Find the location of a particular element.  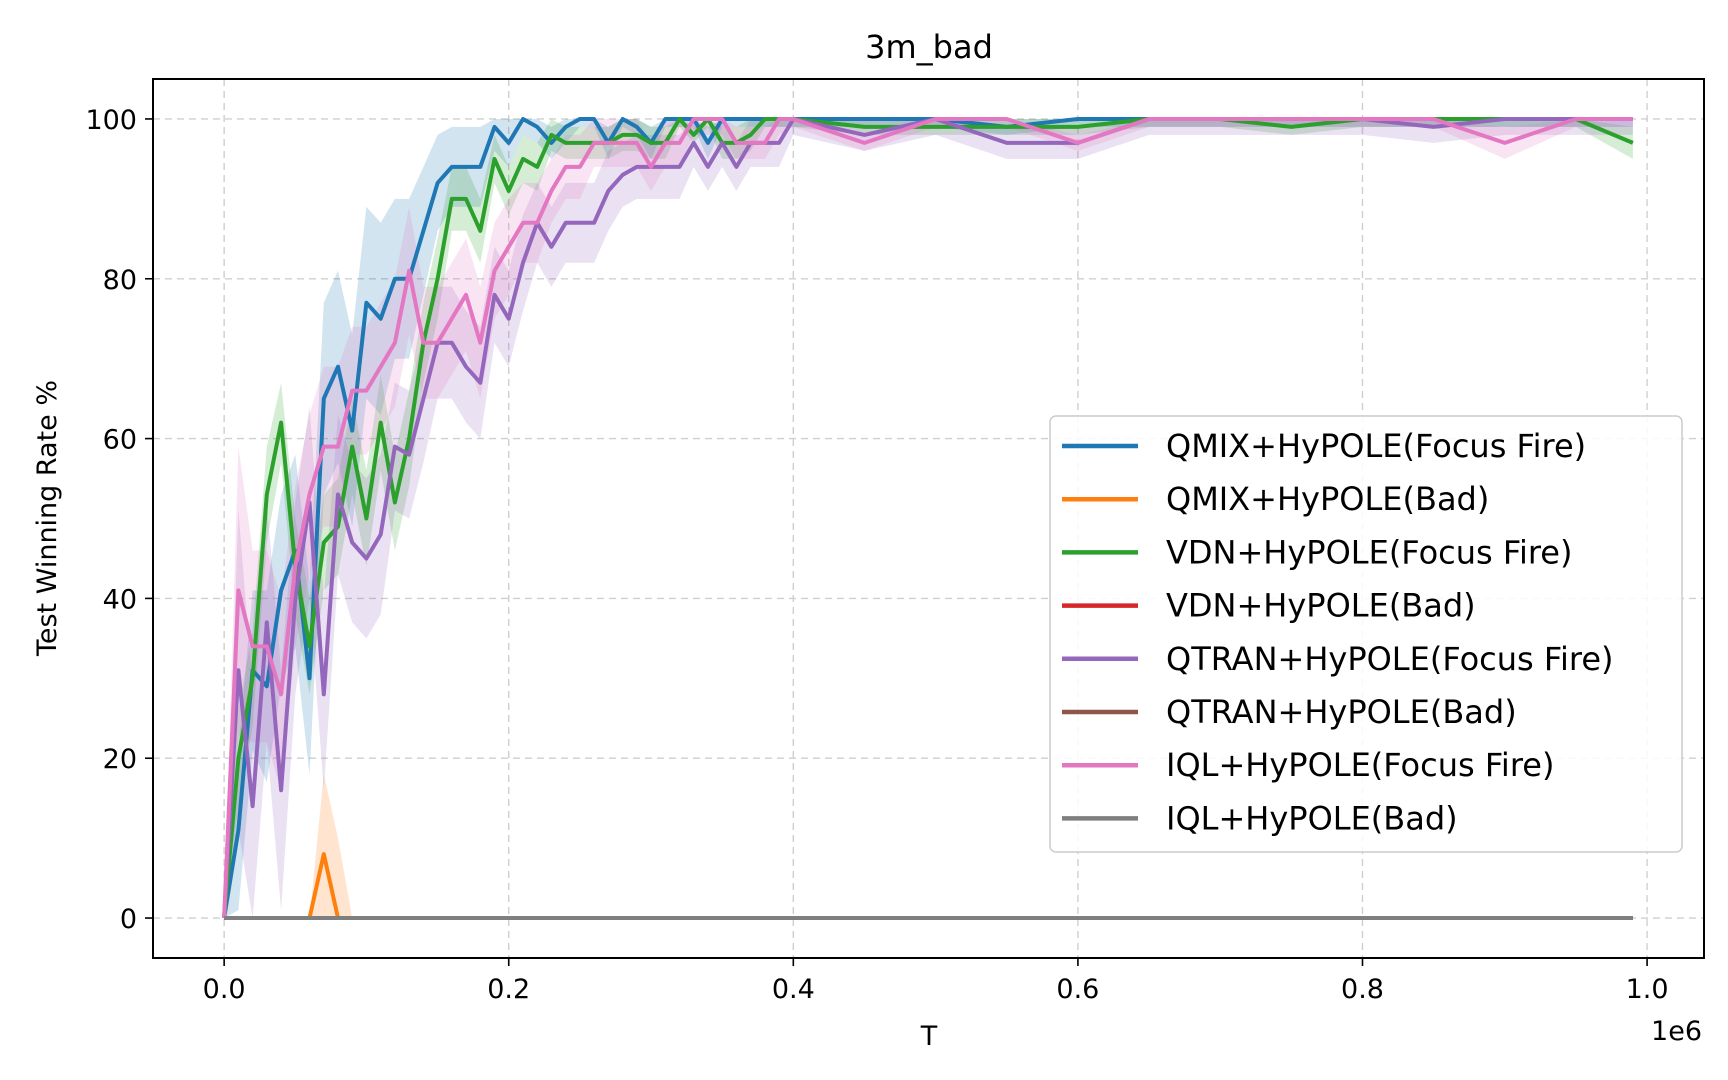

x-tick-label: 0.6 is located at coordinates (1077, 989).